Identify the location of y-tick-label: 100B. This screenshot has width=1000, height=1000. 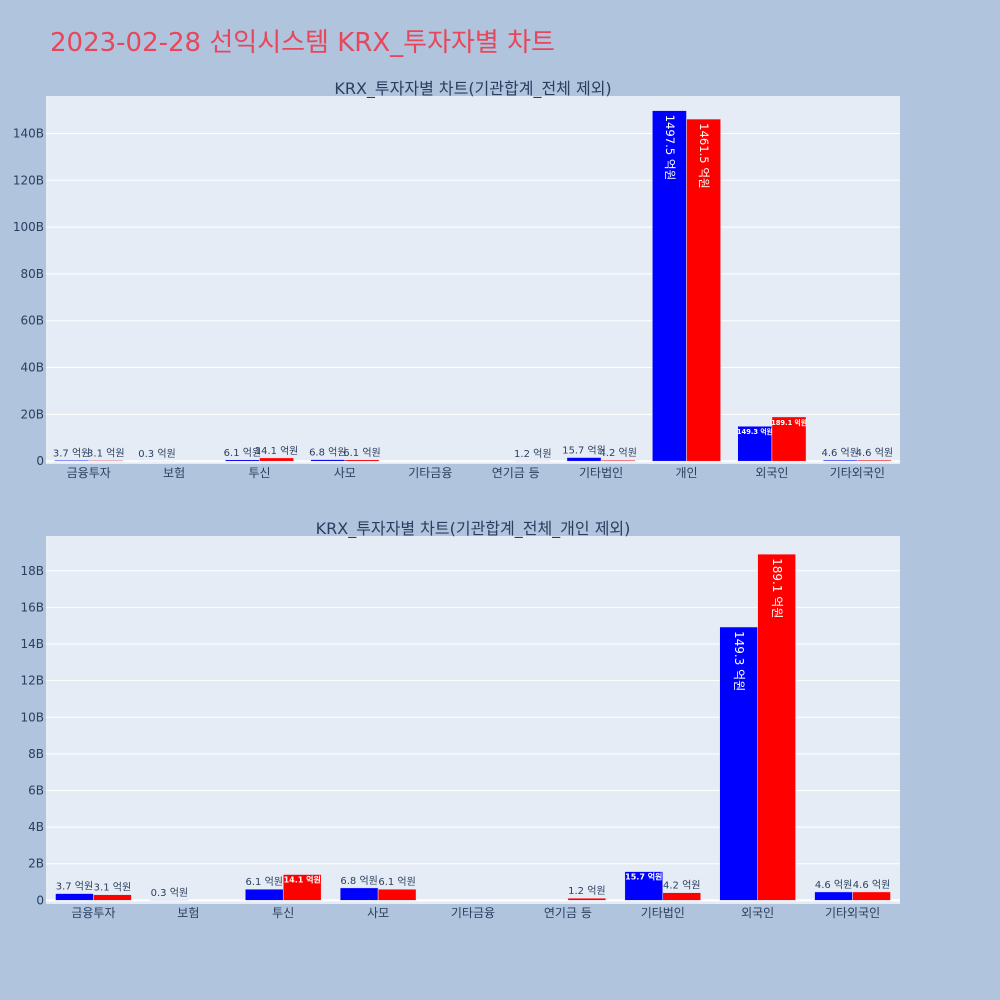
(28, 227).